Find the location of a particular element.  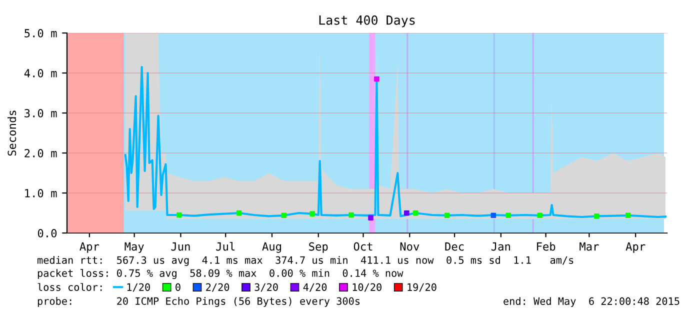

y-tick-label: 2.0 m is located at coordinates (40, 153).